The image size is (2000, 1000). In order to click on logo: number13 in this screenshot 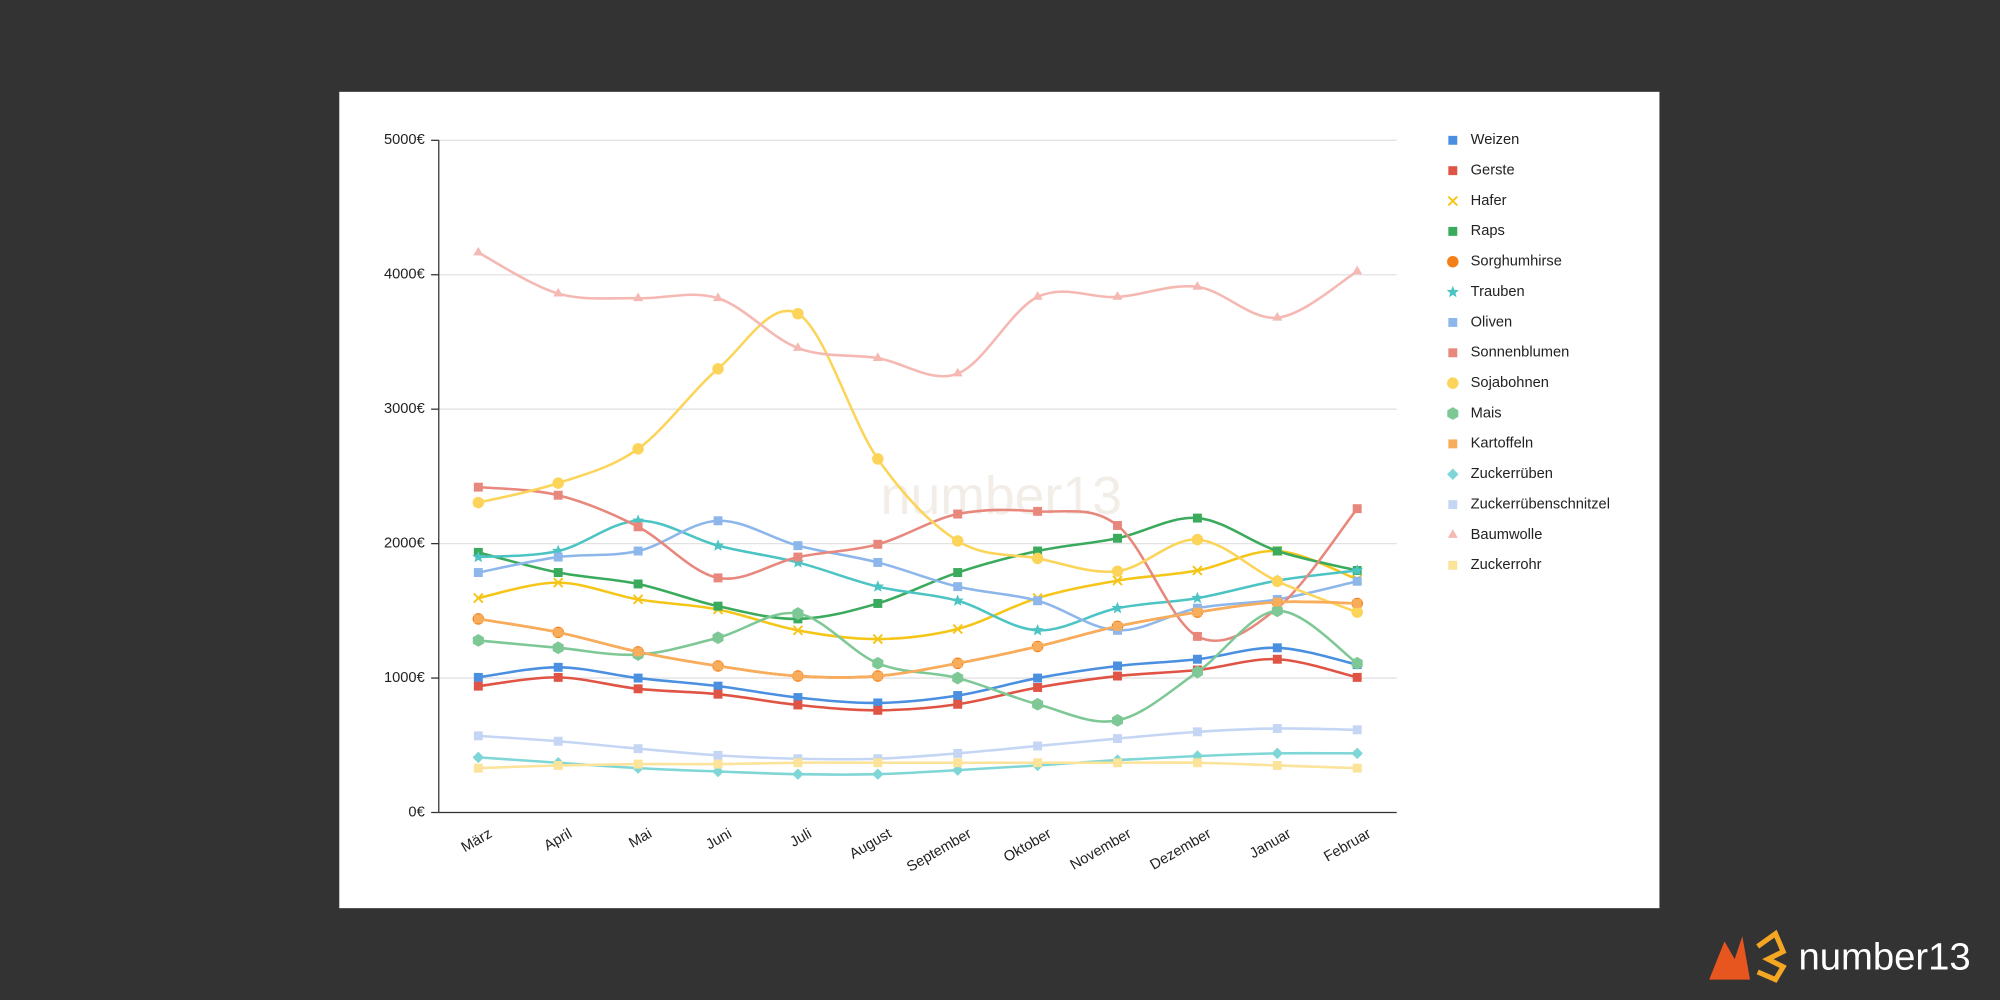, I will do `click(1840, 956)`.